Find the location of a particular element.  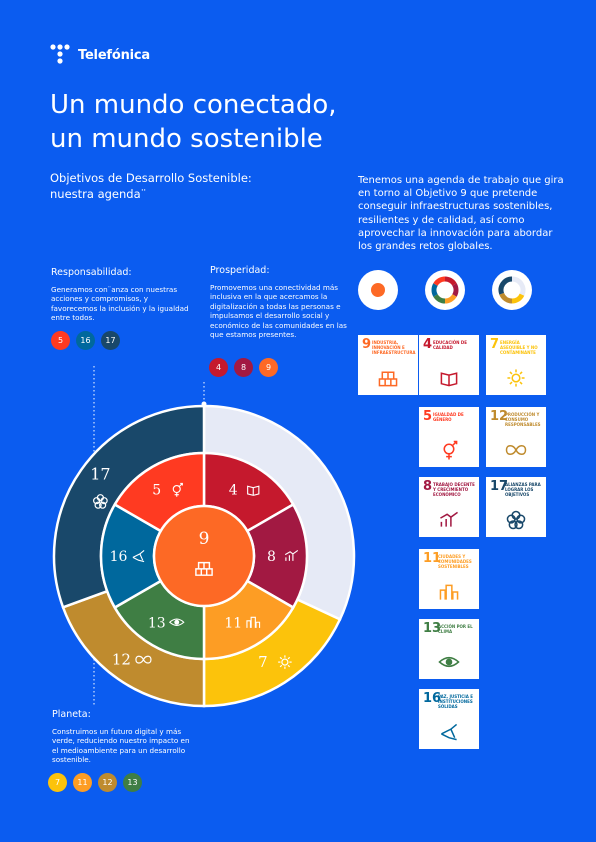

telefonica-t-icon is located at coordinates (60, 54).